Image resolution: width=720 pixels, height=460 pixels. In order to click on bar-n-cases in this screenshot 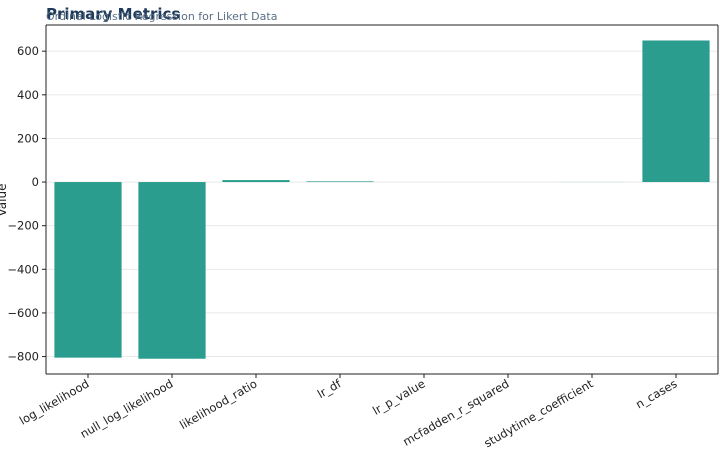, I will do `click(676, 111)`.